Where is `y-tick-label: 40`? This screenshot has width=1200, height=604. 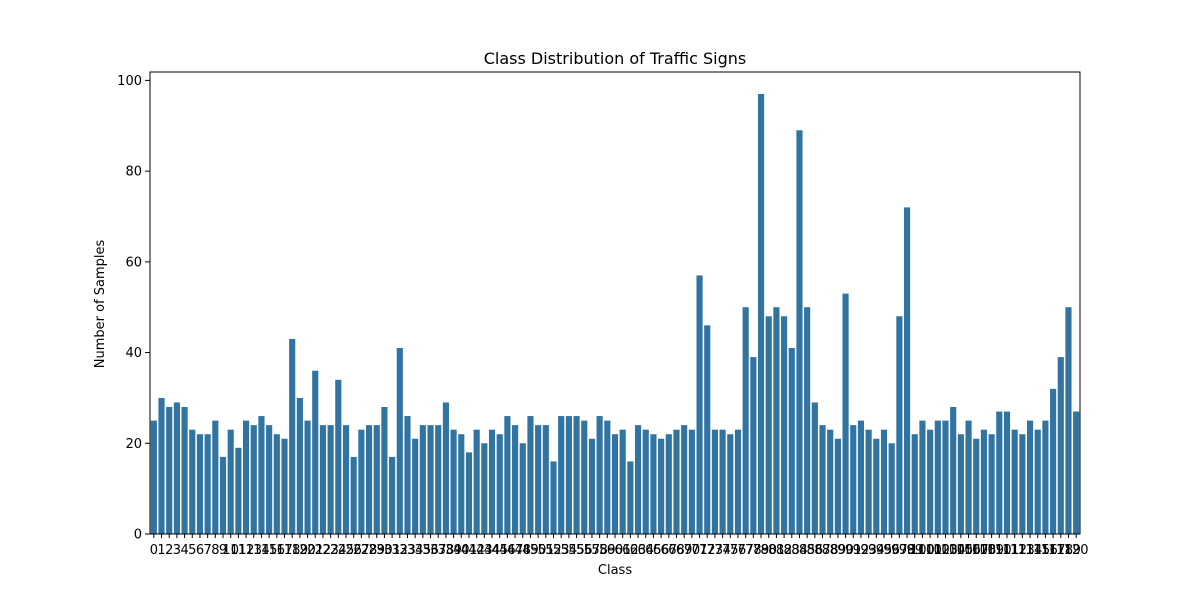
y-tick-label: 40 is located at coordinates (133, 353).